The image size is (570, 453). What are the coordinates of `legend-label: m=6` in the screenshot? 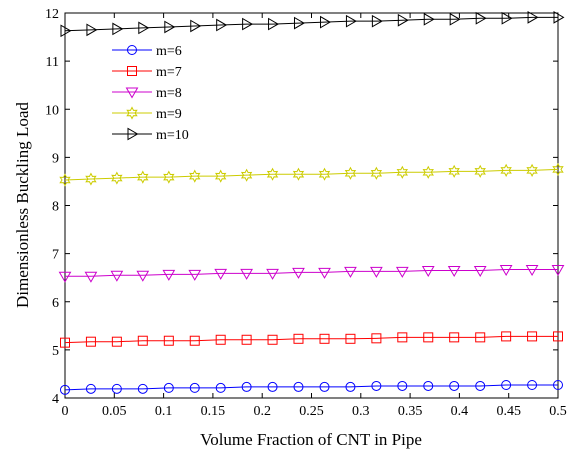 It's located at (169, 51).